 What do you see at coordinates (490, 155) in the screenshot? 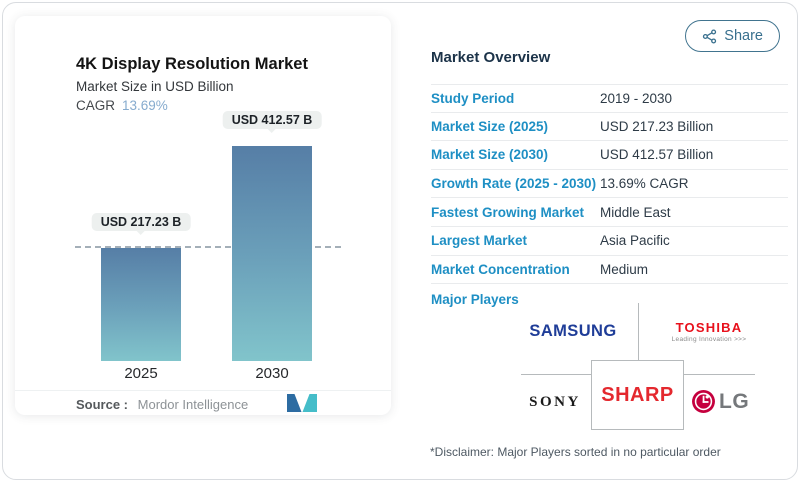
I see `row-label: Market Size (2030)` at bounding box center [490, 155].